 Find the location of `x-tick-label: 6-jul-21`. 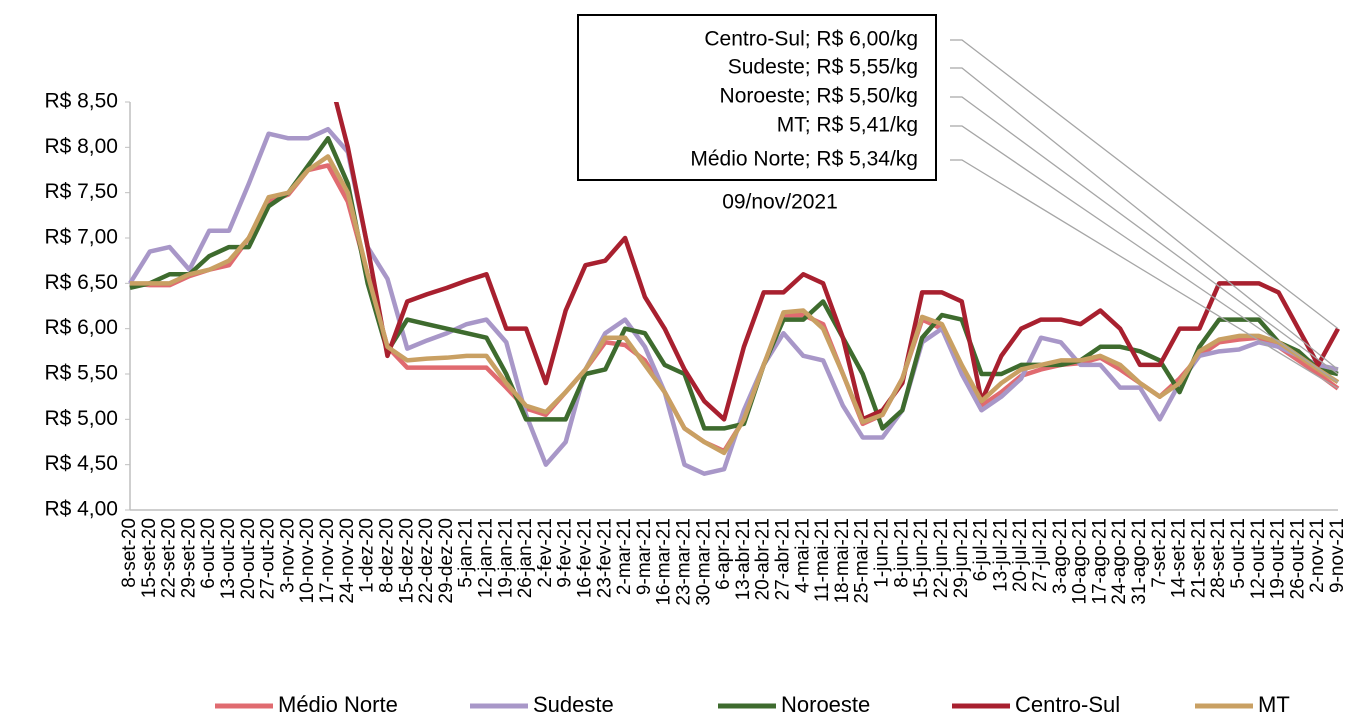

x-tick-label: 6-jul-21 is located at coordinates (981, 549).